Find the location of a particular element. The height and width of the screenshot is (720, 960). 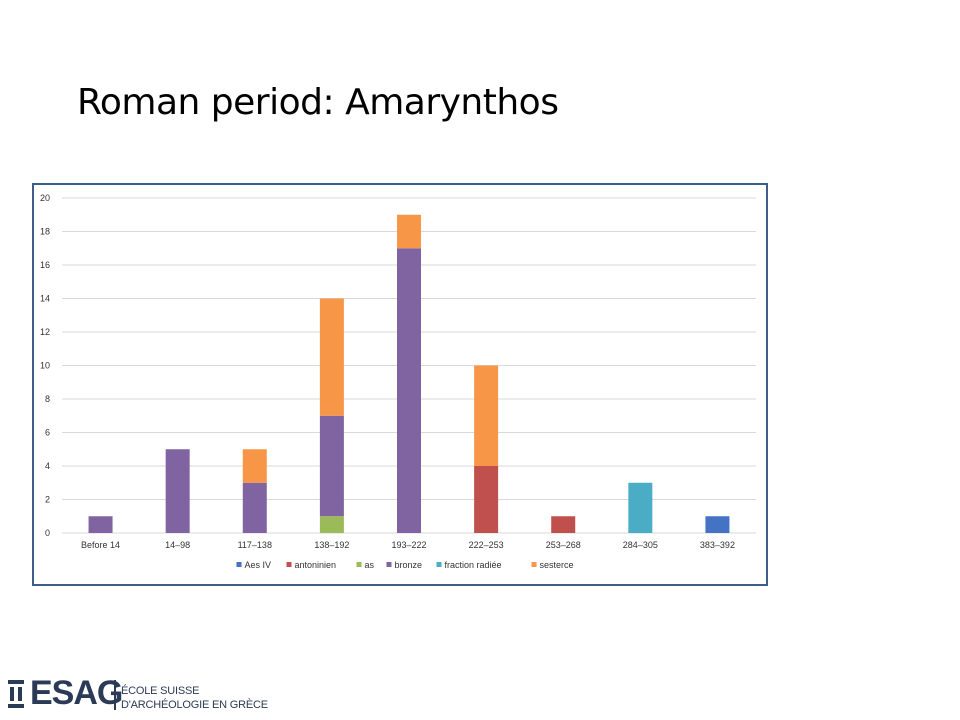

y-tick-label: 6 is located at coordinates (47, 433).